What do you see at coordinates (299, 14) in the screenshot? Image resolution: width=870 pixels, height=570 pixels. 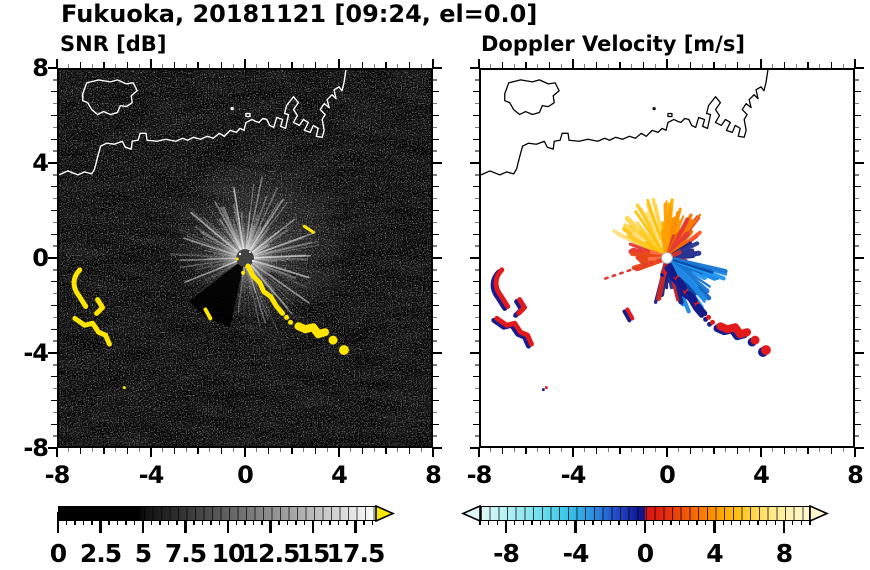 I see `figure-title: Fukuoka, 20181121 [09:24, el=0.0]` at bounding box center [299, 14].